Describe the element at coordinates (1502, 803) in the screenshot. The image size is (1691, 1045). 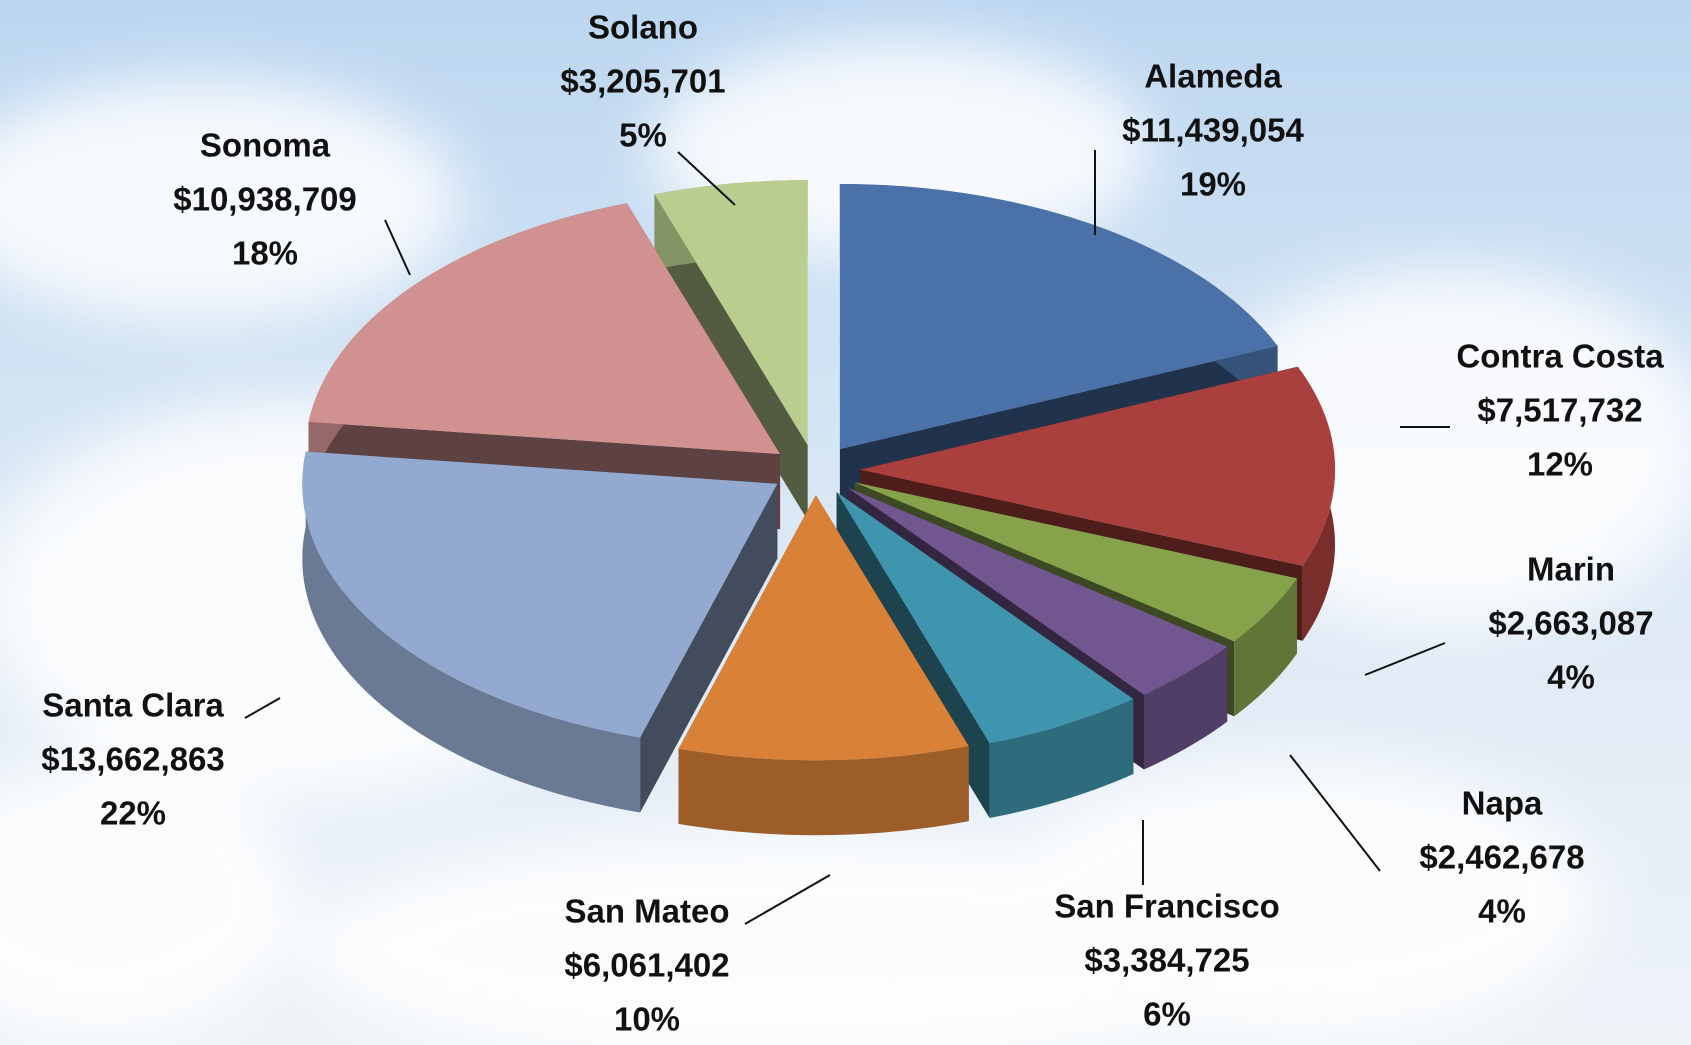
I see `category-label: Napa` at that location.